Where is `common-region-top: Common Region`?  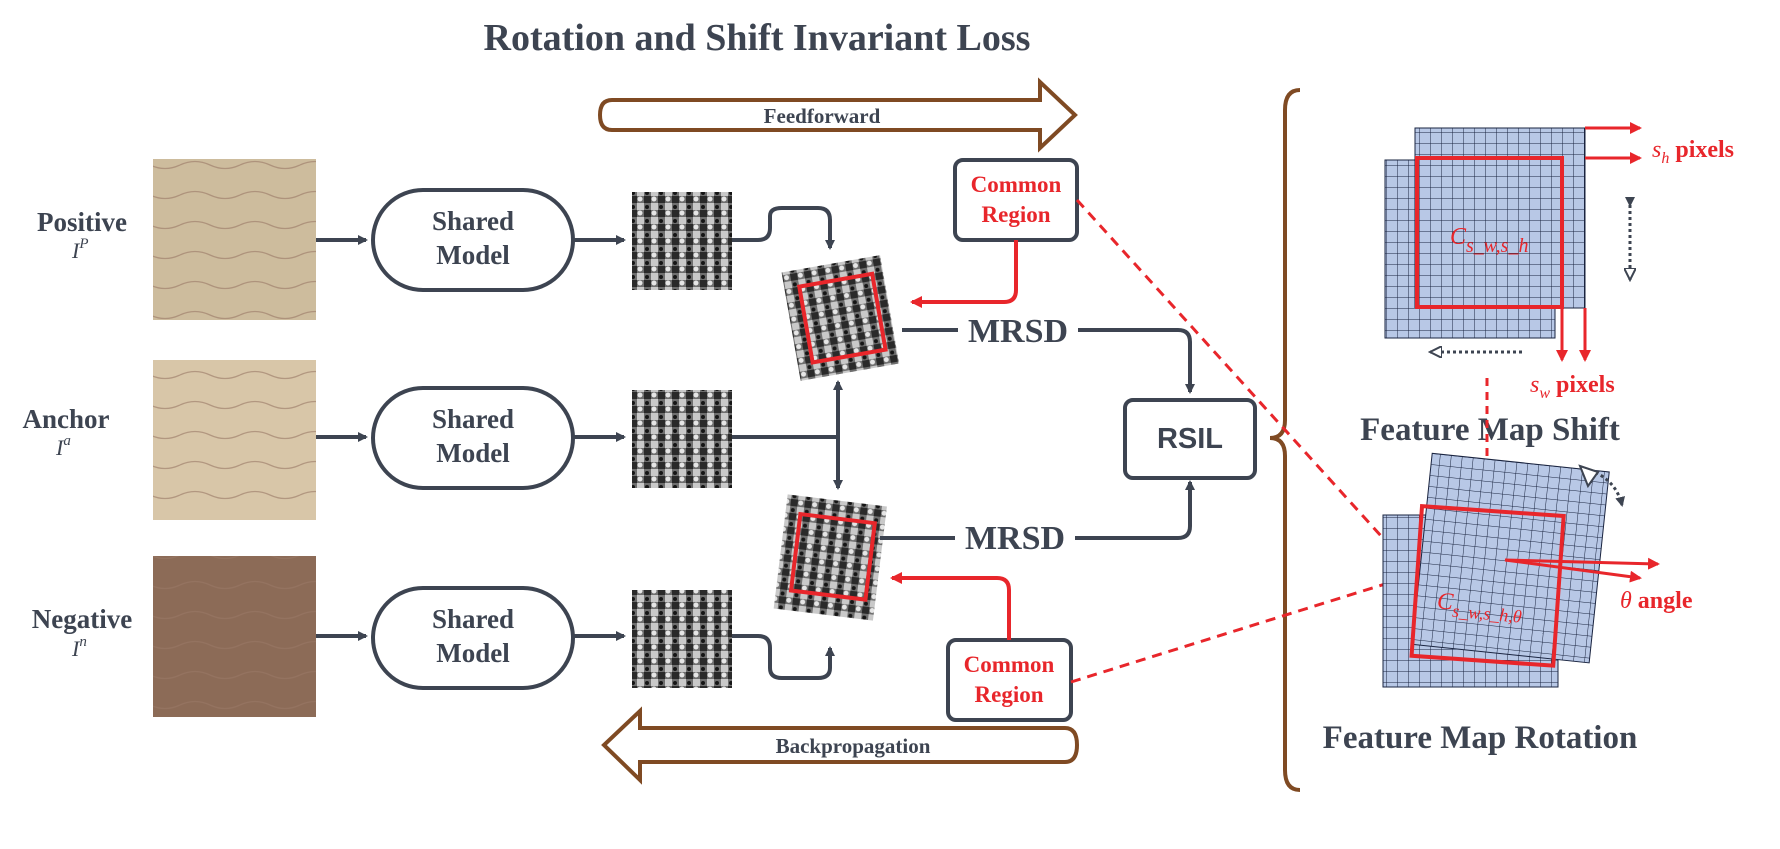
common-region-top: Common Region is located at coordinates (1016, 200).